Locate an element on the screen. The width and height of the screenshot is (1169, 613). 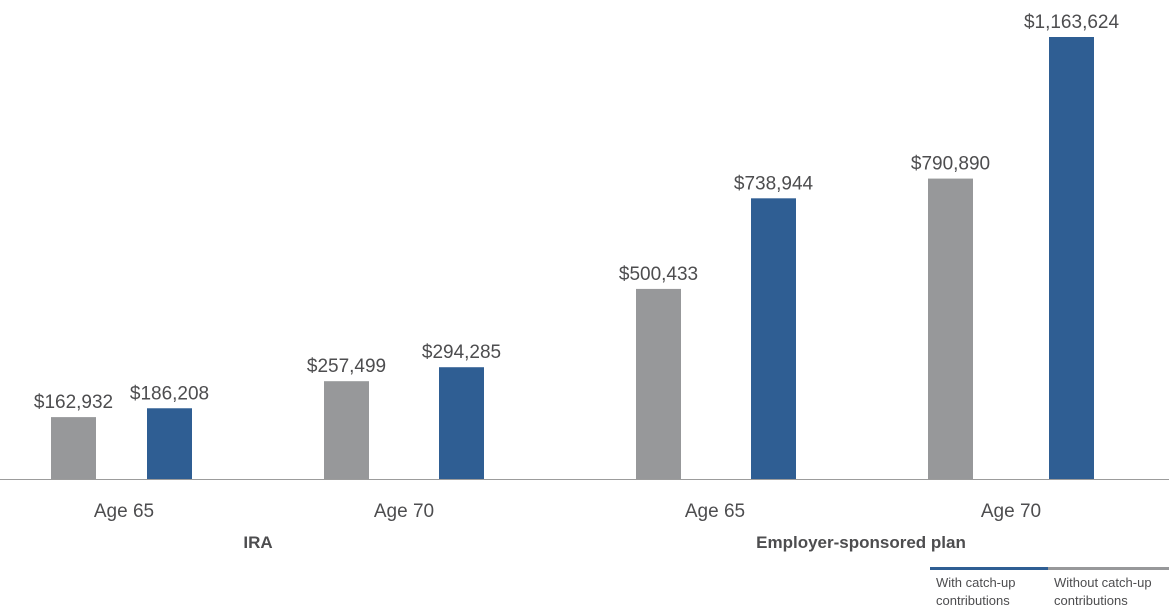
legend-label-line1: Without catch-up is located at coordinates (1103, 582).